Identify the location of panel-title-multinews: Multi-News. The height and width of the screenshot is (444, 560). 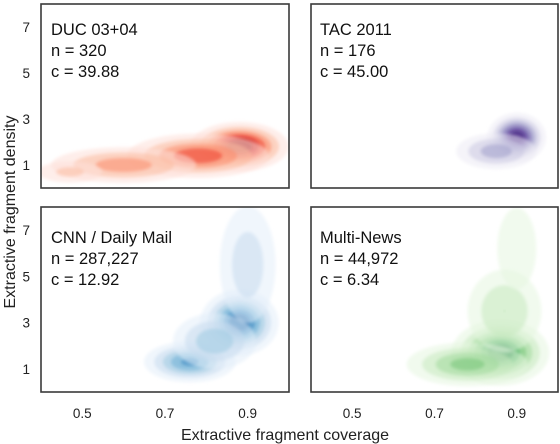
(361, 238).